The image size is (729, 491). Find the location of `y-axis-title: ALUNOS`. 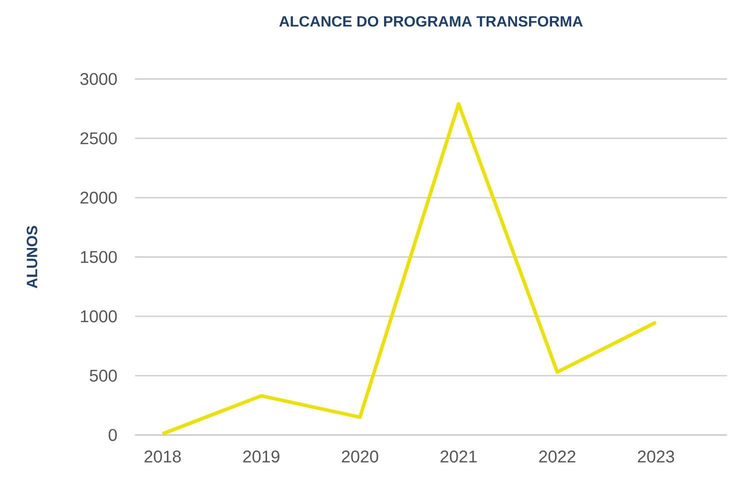

y-axis-title: ALUNOS is located at coordinates (32, 257).